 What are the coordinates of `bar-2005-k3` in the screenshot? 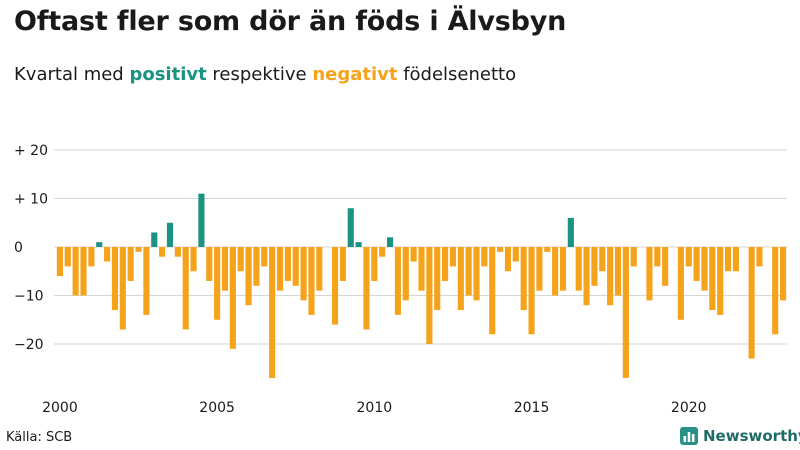 It's located at (232, 298).